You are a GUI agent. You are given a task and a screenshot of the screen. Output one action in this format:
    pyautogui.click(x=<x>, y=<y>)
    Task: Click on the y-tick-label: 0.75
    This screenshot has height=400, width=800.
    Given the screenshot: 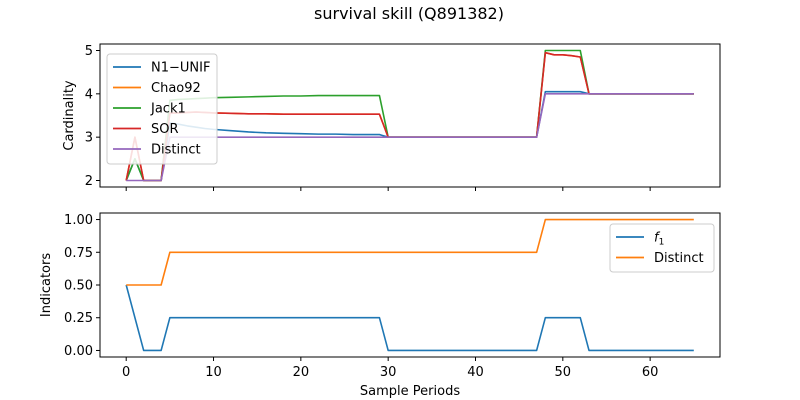 What is the action you would take?
    pyautogui.click(x=78, y=253)
    